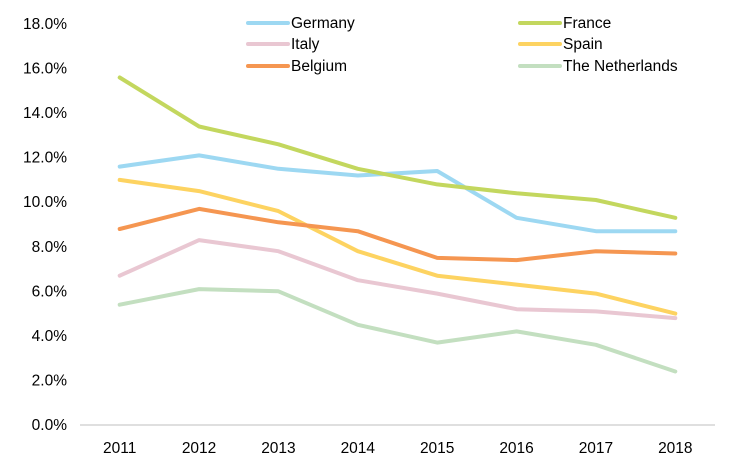  I want to click on legend-label-italy: Italy, so click(305, 44).